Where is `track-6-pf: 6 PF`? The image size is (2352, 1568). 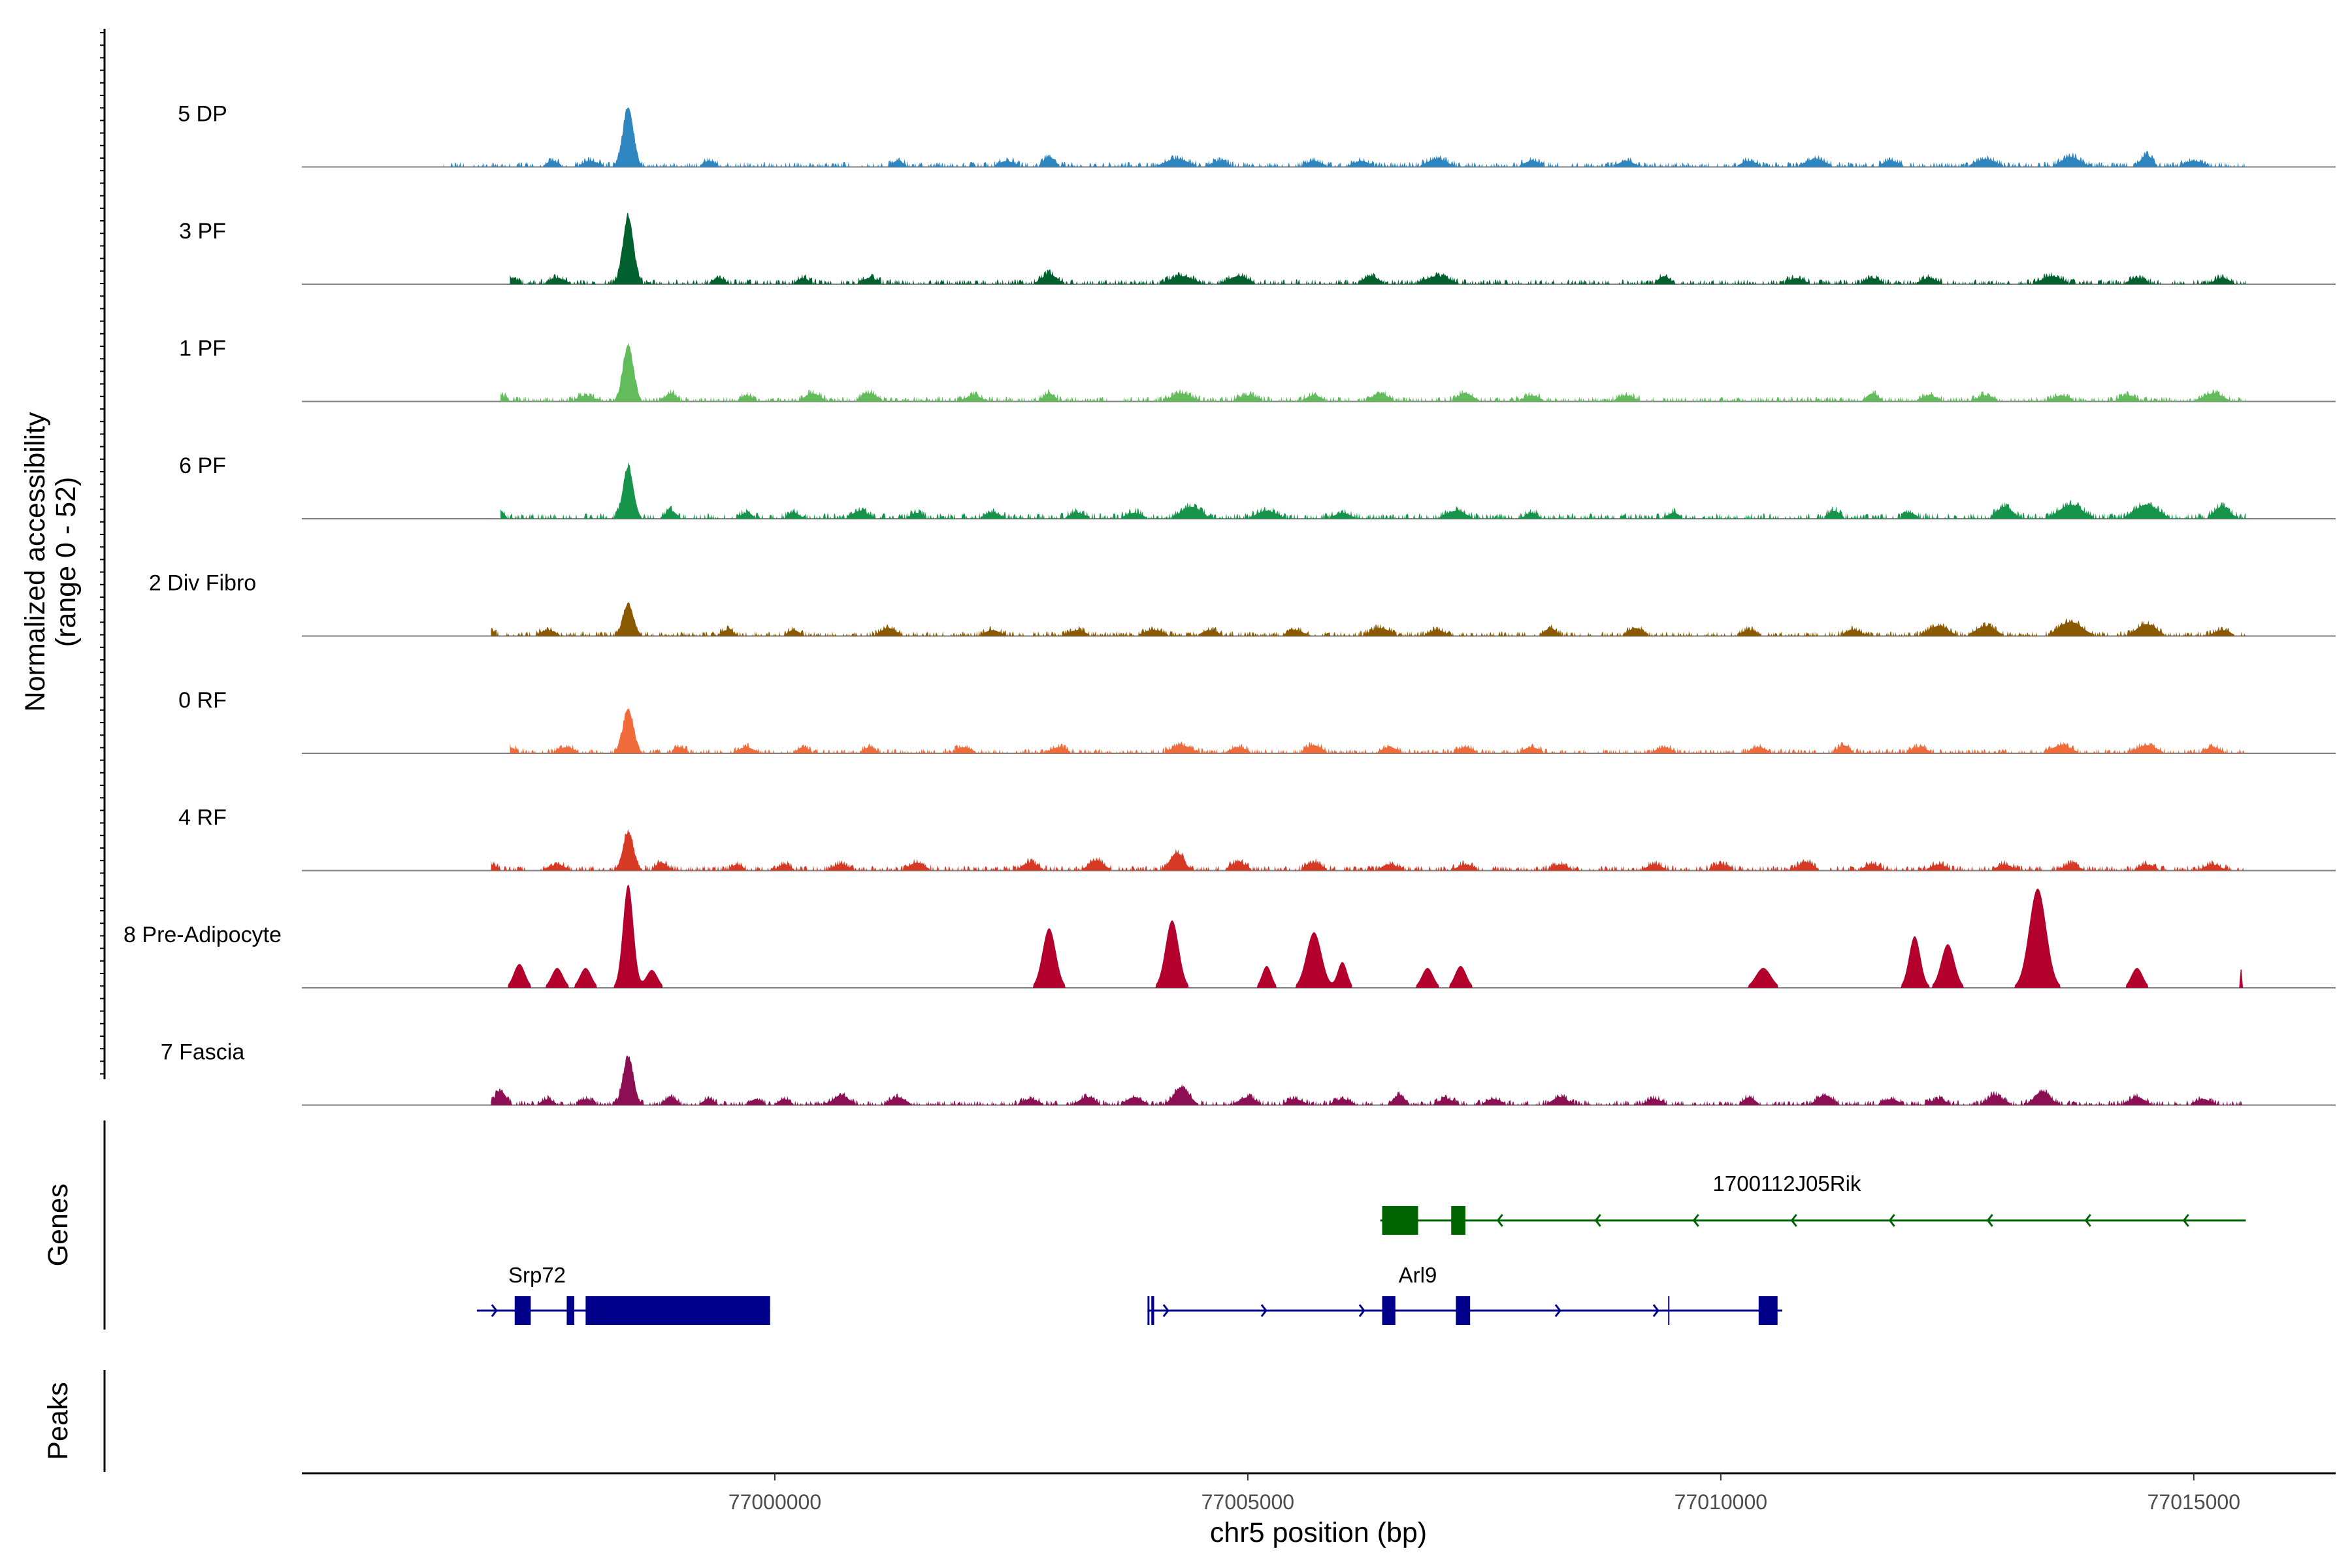 track-6-pf: 6 PF is located at coordinates (1257, 486).